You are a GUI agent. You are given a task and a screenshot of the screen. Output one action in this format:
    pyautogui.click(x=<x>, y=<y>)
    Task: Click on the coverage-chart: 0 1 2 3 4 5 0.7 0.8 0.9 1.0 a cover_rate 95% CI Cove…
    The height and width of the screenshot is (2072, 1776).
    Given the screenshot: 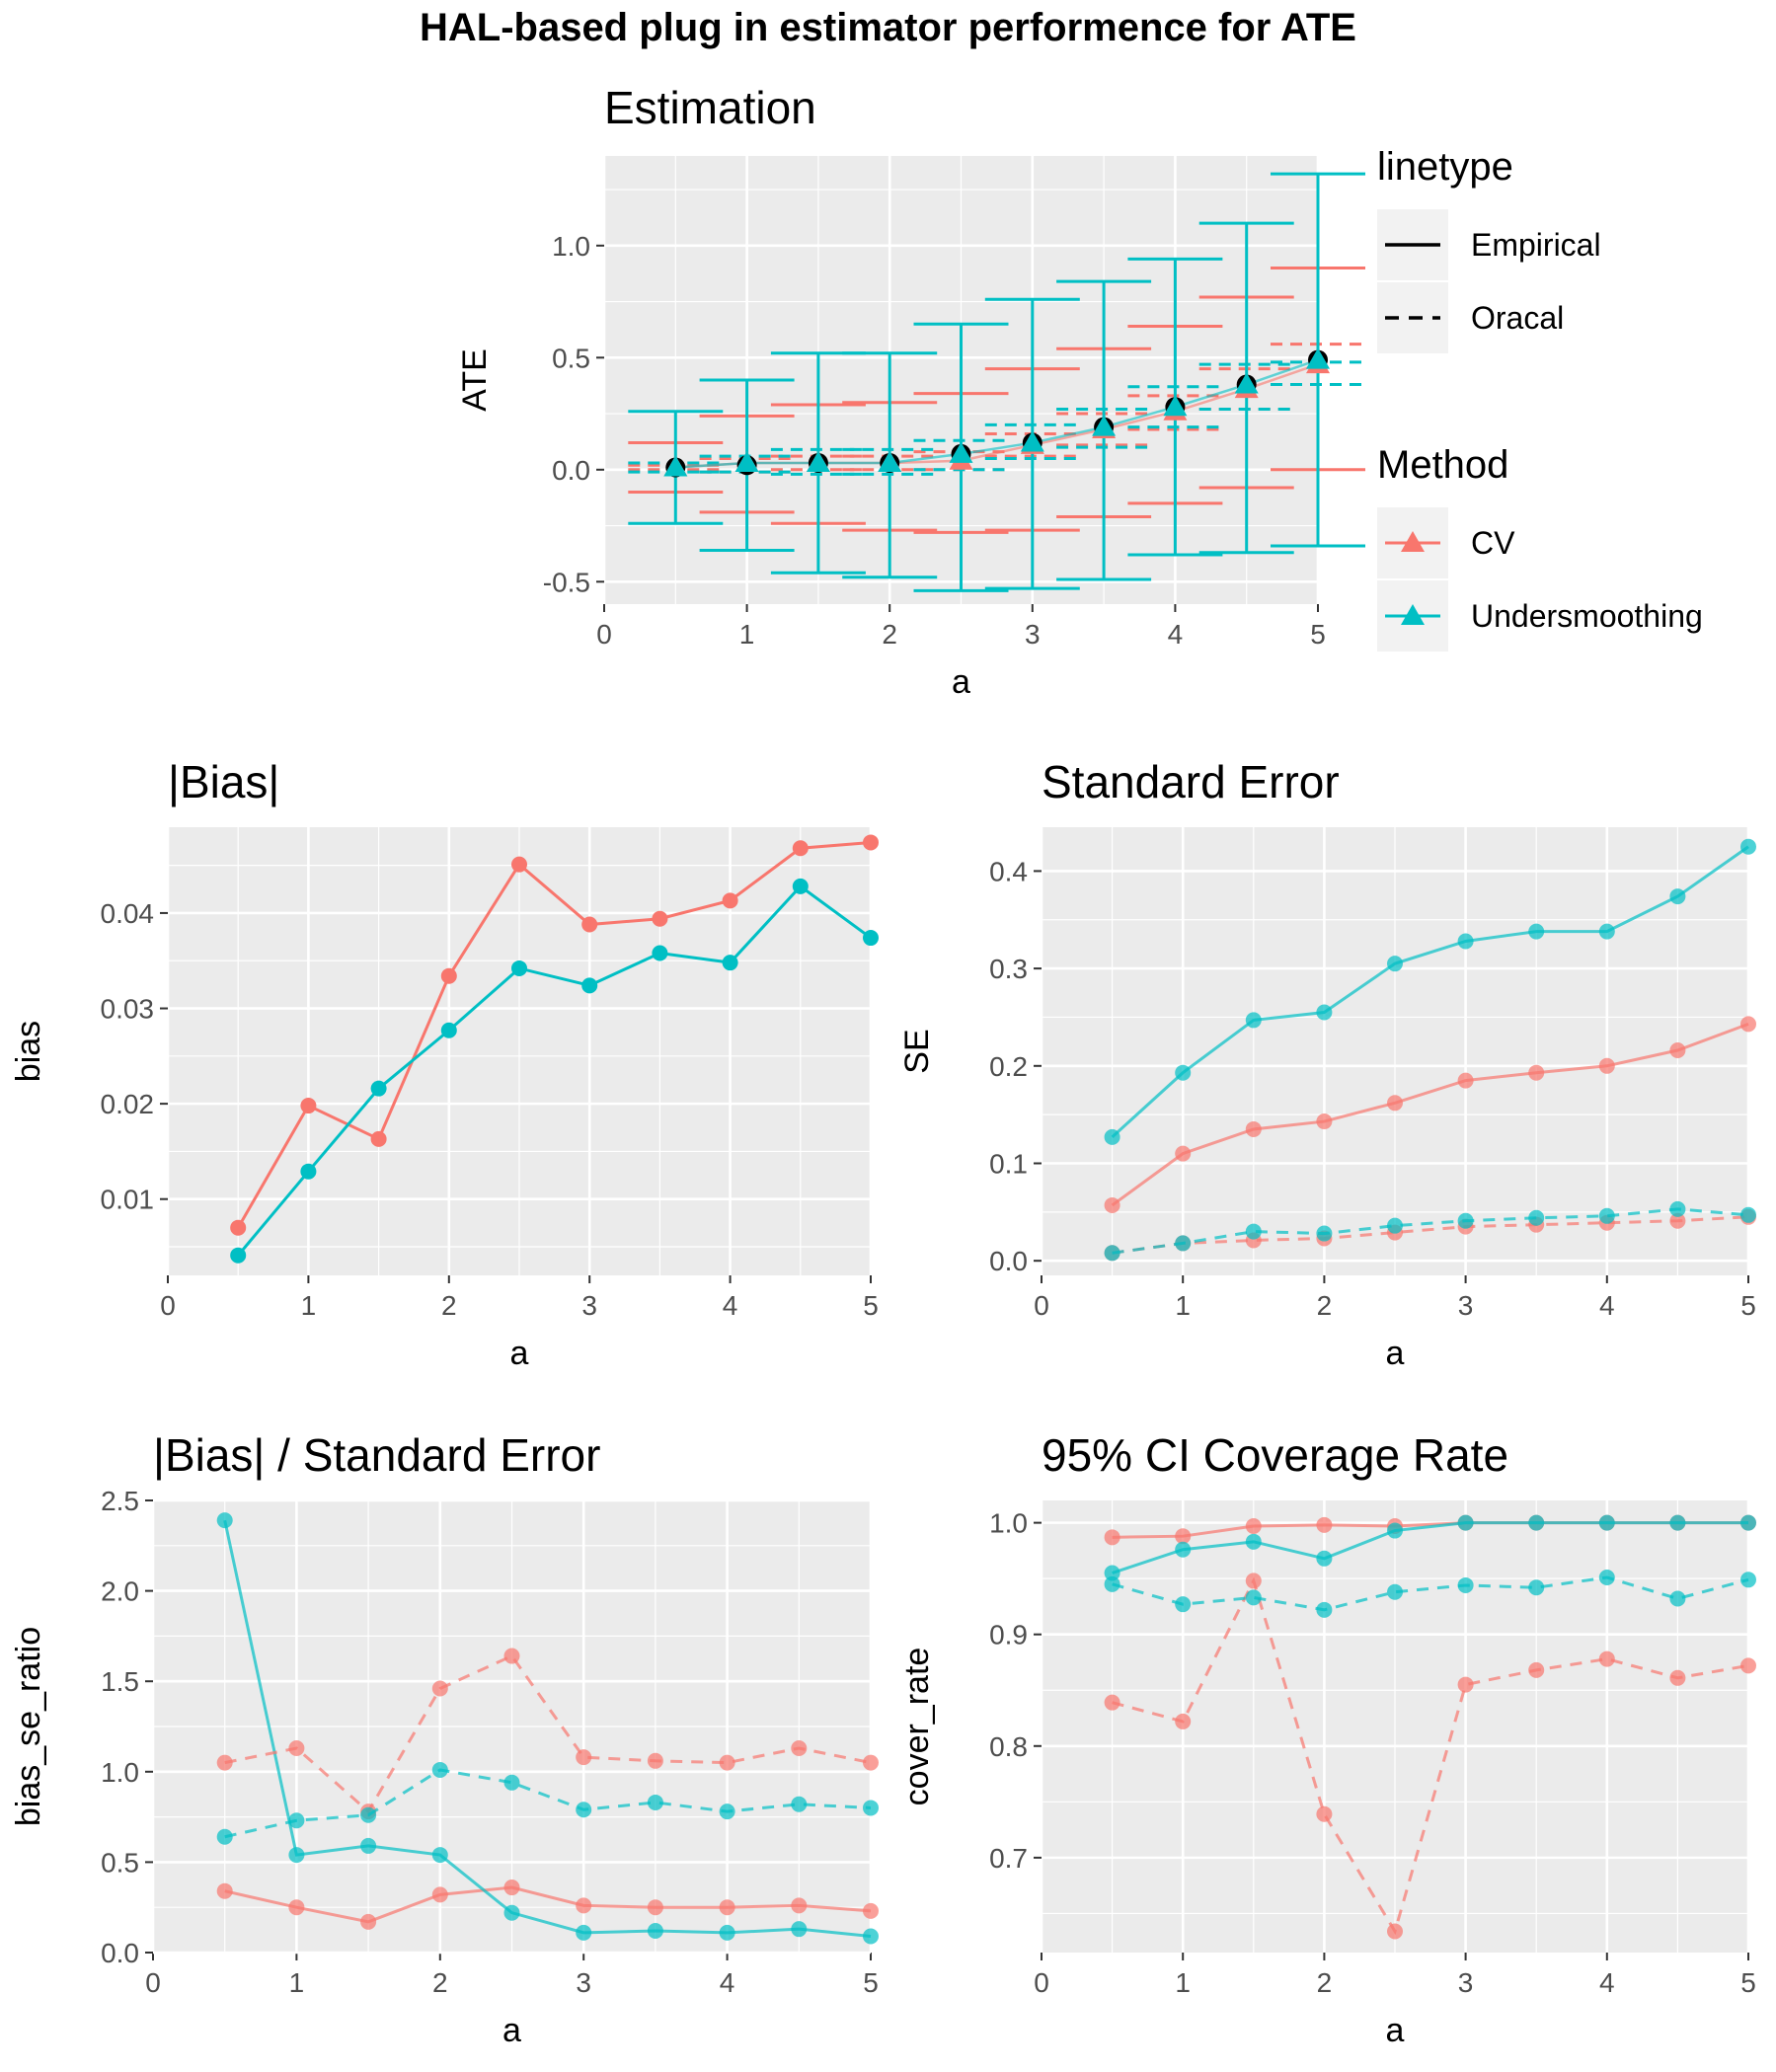 What is the action you would take?
    pyautogui.click(x=1327, y=1739)
    